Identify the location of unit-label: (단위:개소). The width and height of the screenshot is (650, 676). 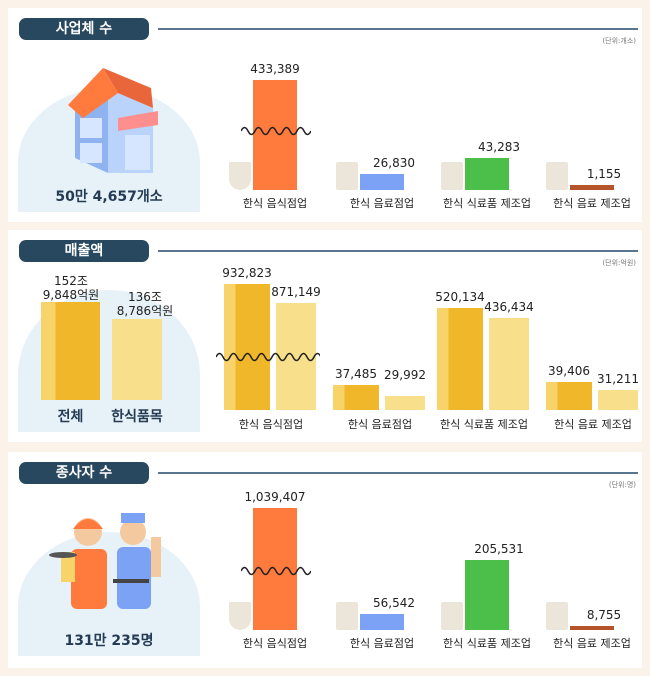
(619, 41).